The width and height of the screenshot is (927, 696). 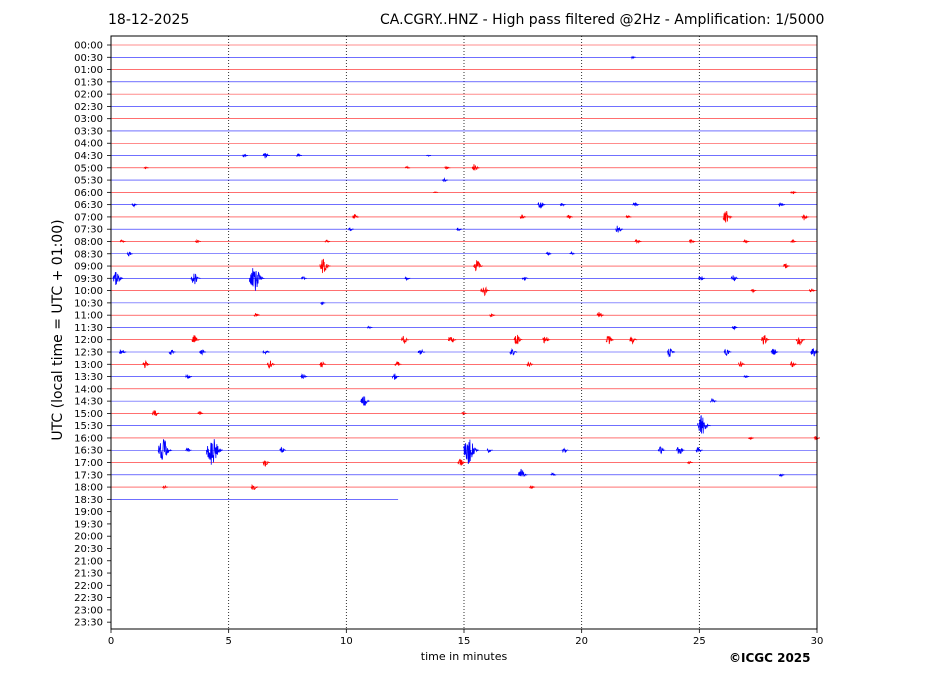 I want to click on y-tick-label: 09:00, so click(x=88, y=267).